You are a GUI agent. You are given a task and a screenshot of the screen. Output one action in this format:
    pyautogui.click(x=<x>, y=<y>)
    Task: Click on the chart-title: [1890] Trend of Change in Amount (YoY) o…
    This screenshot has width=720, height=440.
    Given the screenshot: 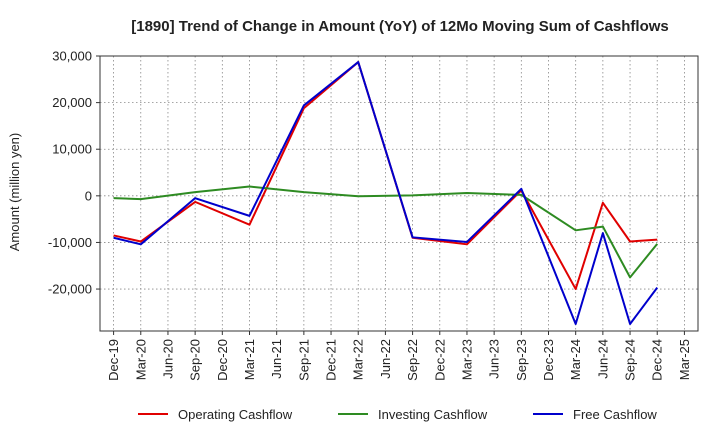 What is the action you would take?
    pyautogui.click(x=400, y=26)
    